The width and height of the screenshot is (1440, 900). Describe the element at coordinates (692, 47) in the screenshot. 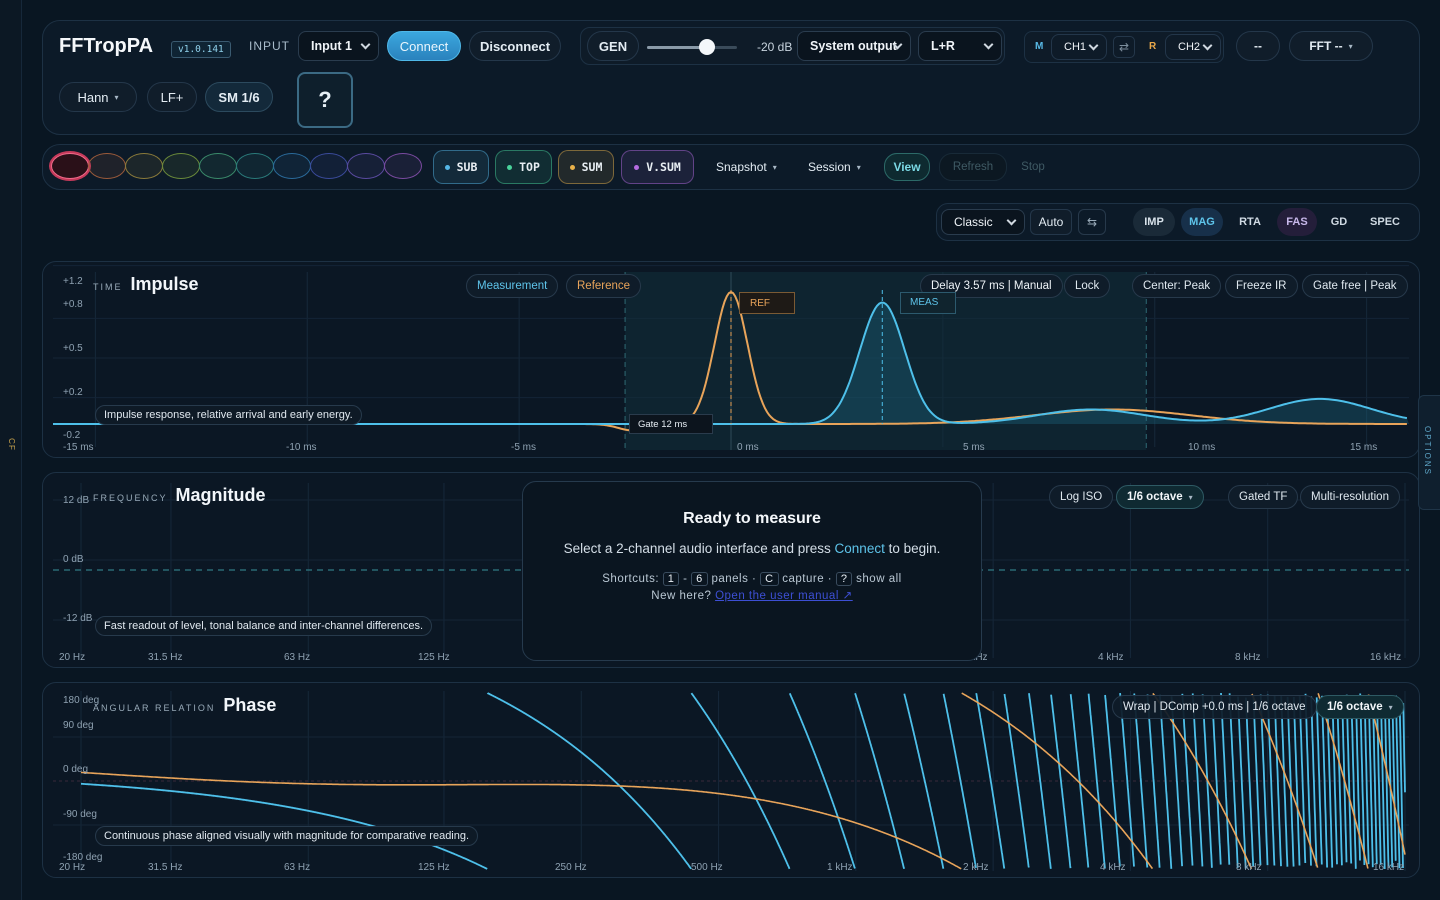

I see `generator-level-slider` at that location.